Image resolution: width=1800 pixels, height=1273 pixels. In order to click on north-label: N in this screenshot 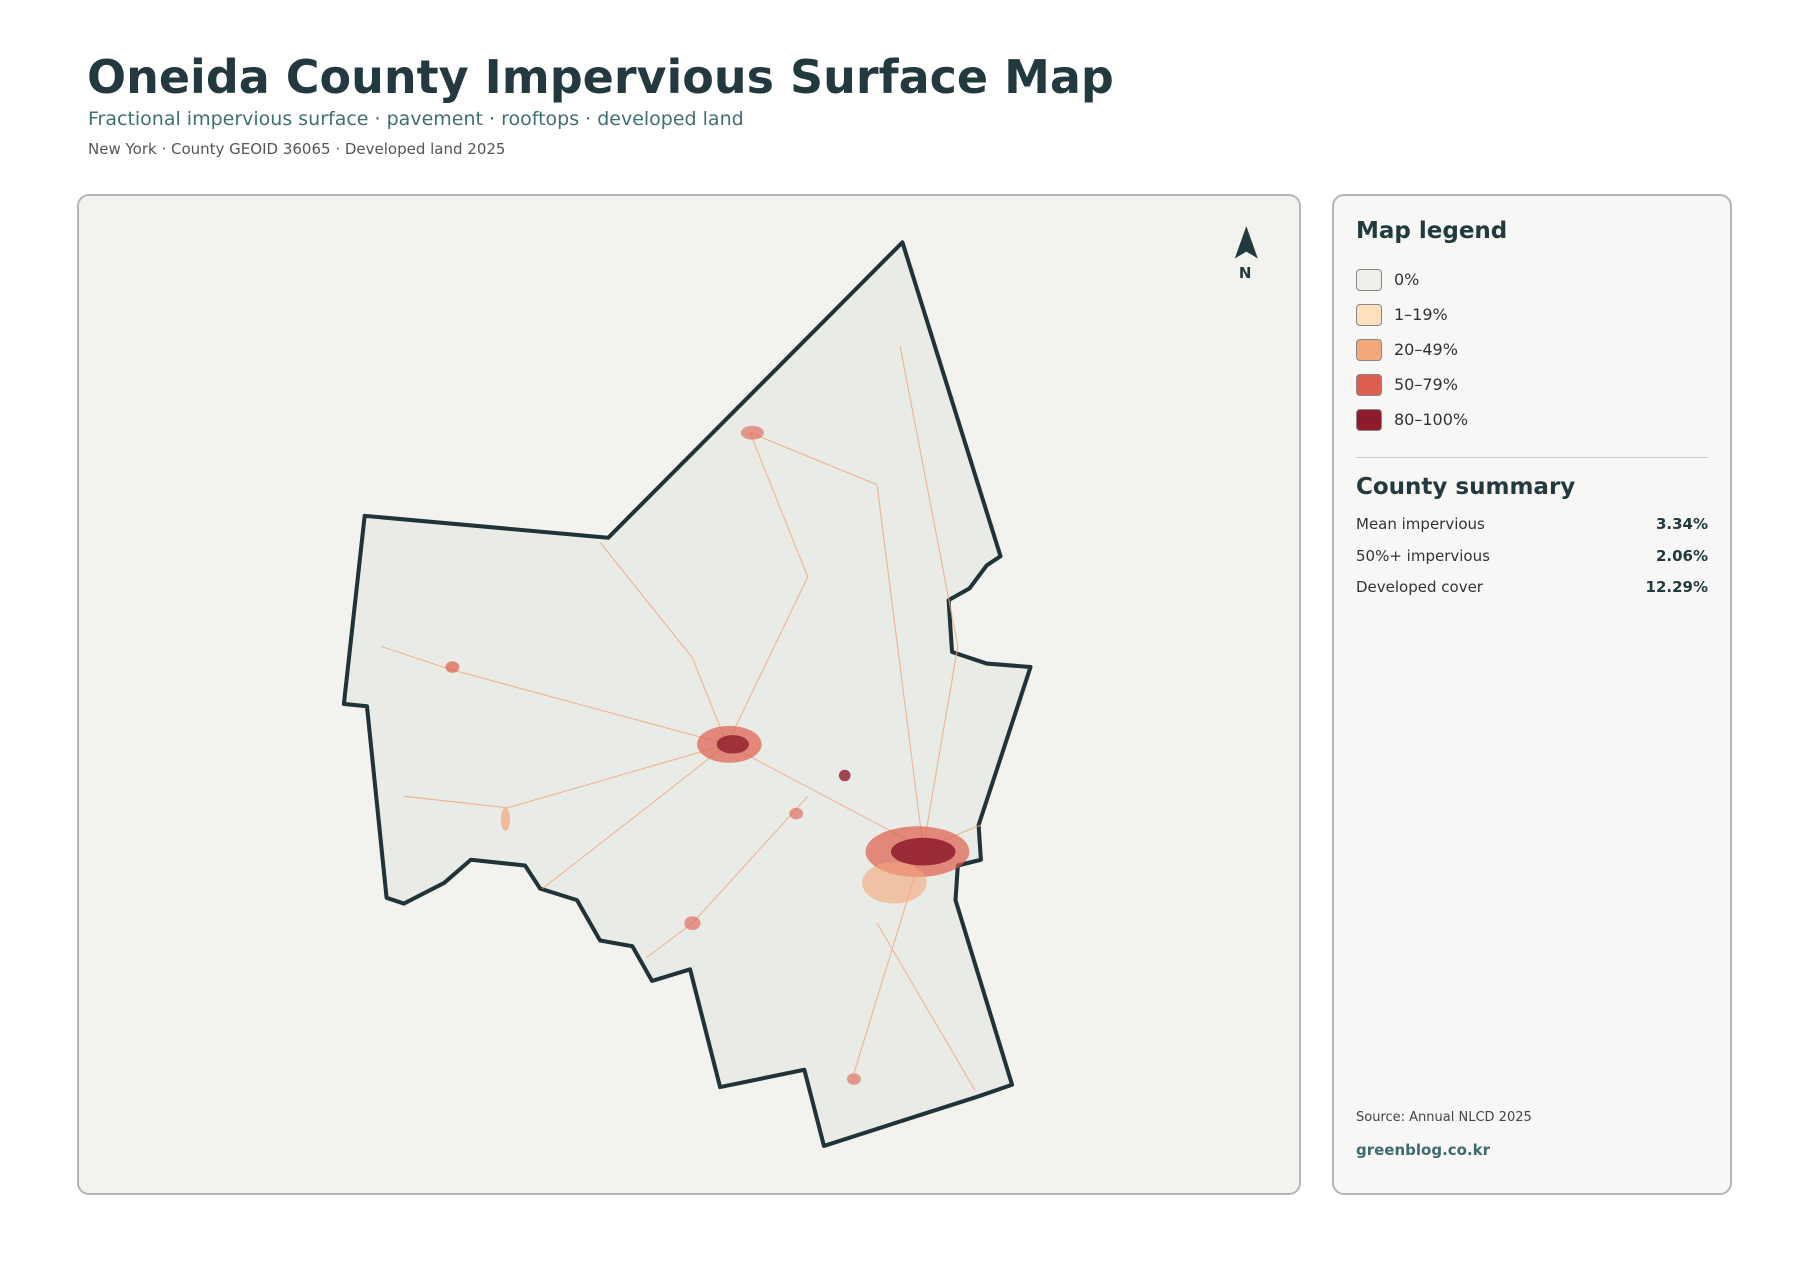, I will do `click(1245, 273)`.